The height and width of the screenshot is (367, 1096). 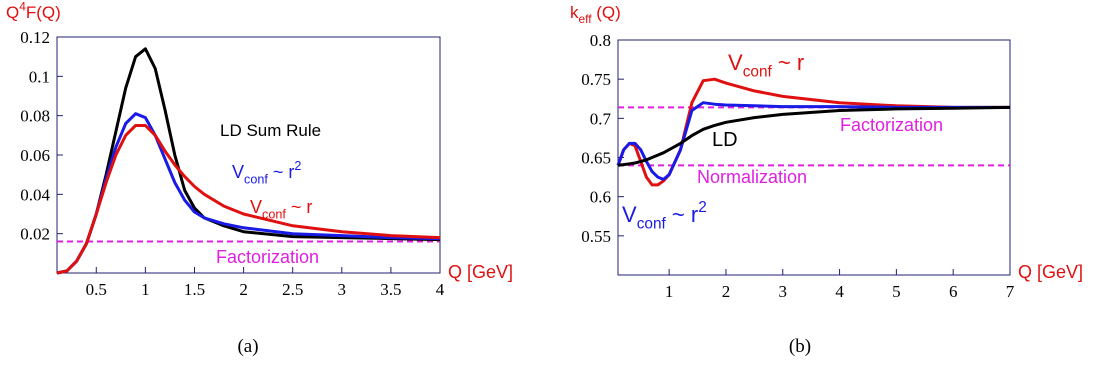 I want to click on x-tick-label: 3.5, so click(x=390, y=289).